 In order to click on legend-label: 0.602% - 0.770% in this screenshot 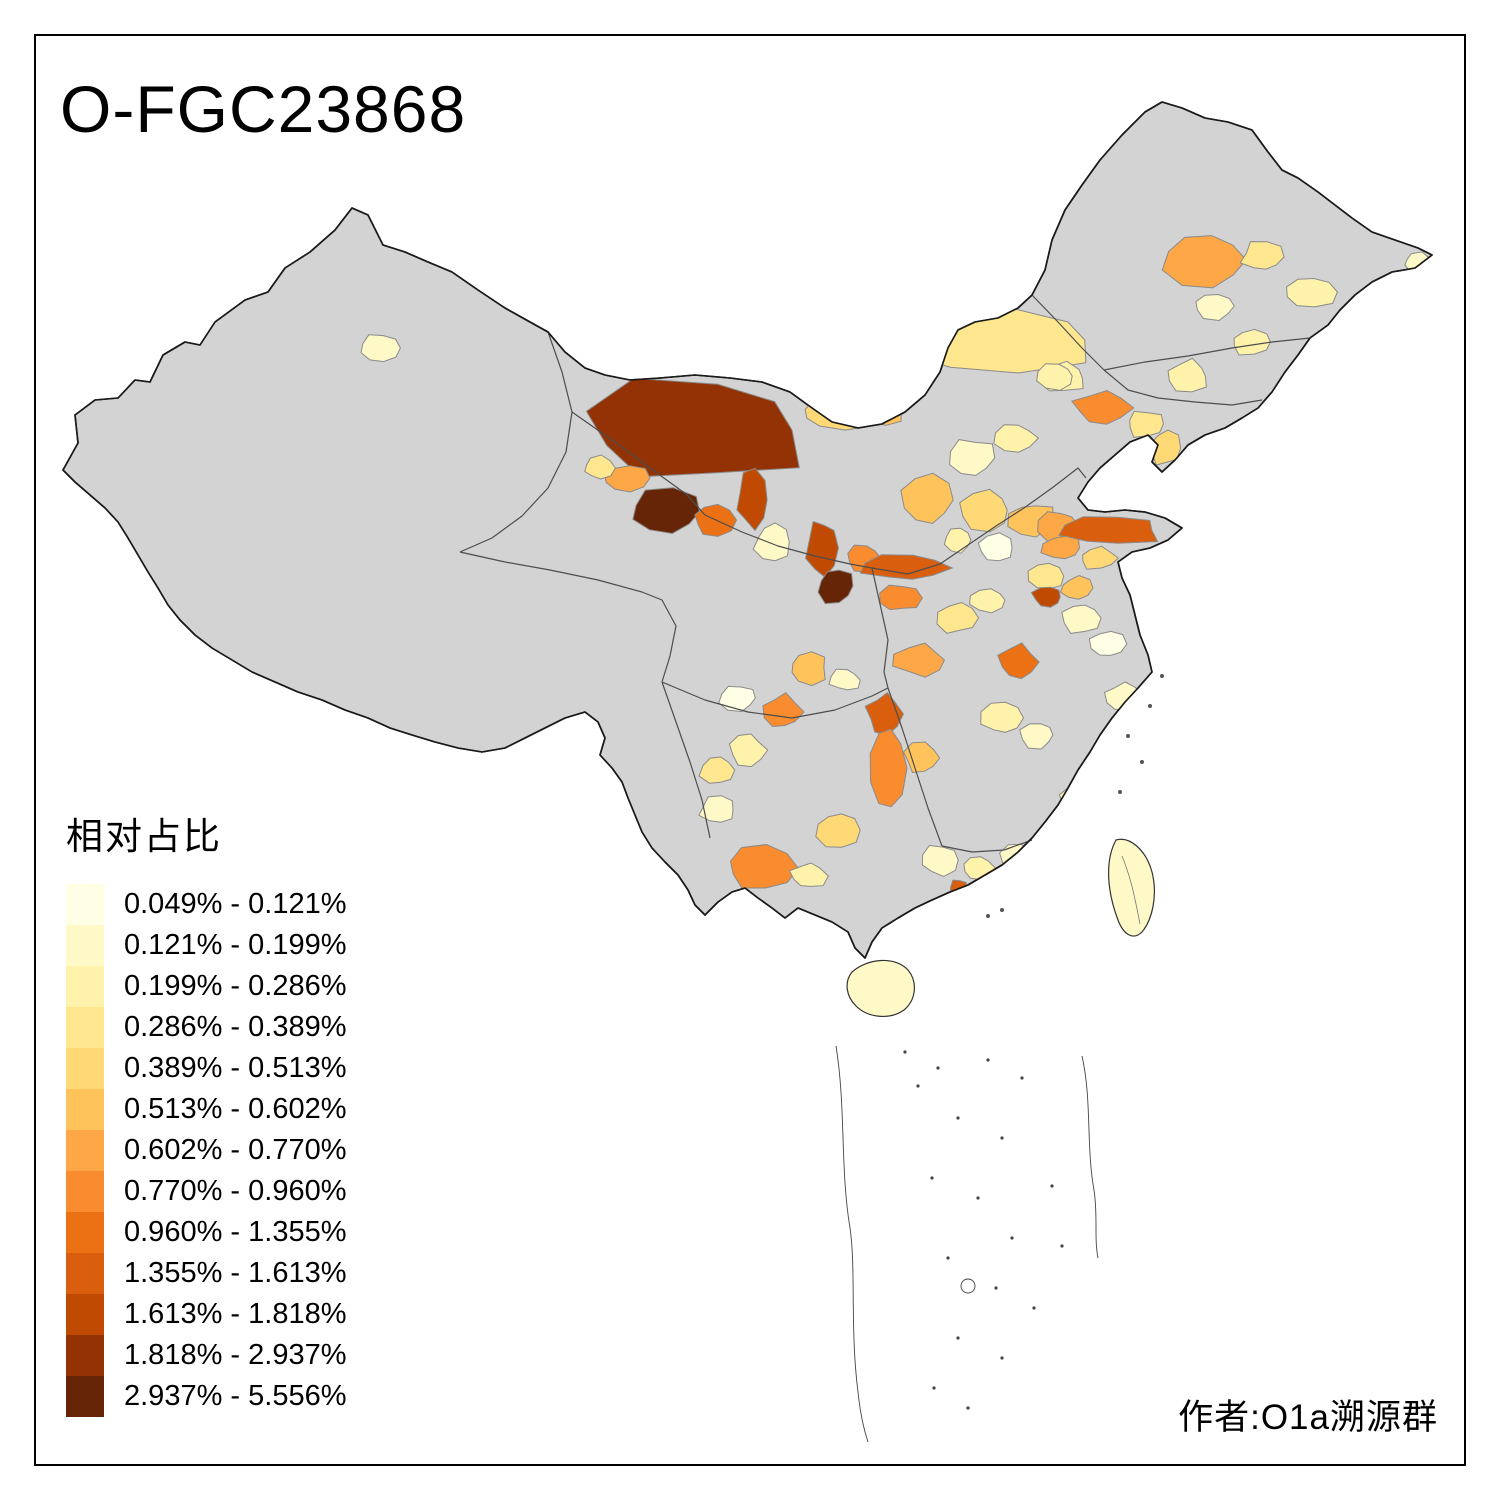, I will do `click(235, 1150)`.